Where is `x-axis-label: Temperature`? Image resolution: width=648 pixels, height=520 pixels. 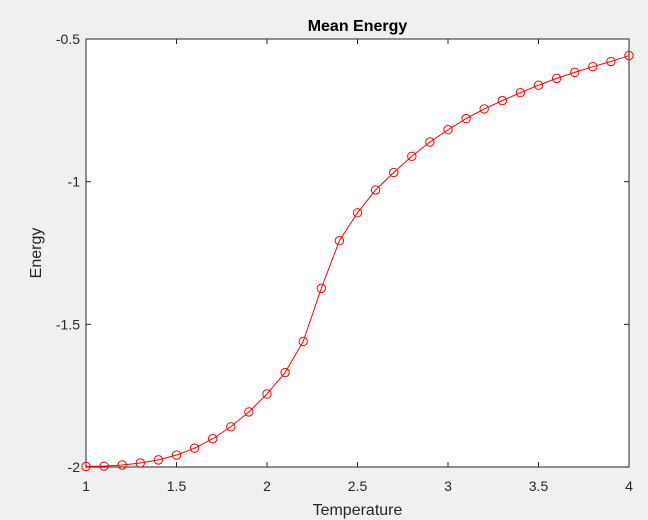
x-axis-label: Temperature is located at coordinates (358, 510).